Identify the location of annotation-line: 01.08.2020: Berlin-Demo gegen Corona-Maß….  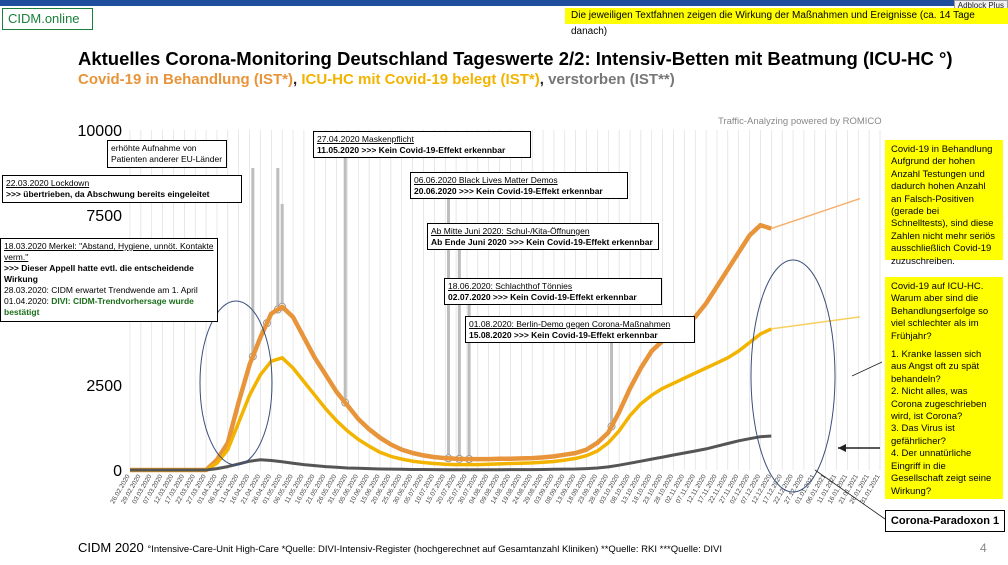
(570, 324).